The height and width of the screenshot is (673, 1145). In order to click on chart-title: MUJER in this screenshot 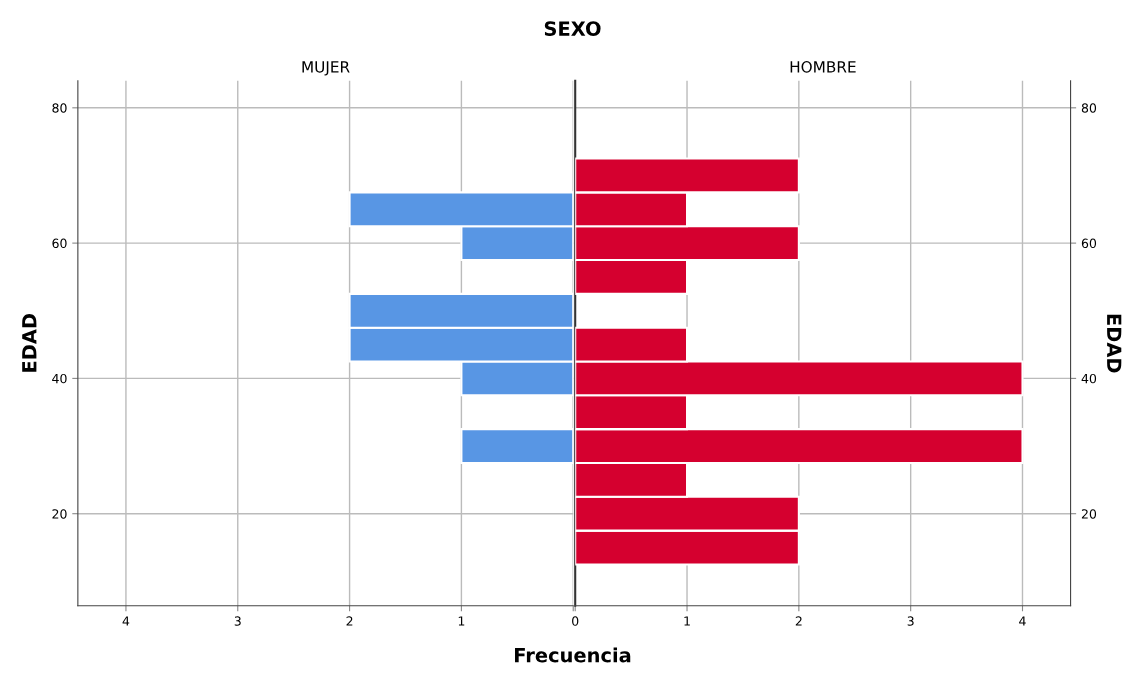, I will do `click(326, 68)`.